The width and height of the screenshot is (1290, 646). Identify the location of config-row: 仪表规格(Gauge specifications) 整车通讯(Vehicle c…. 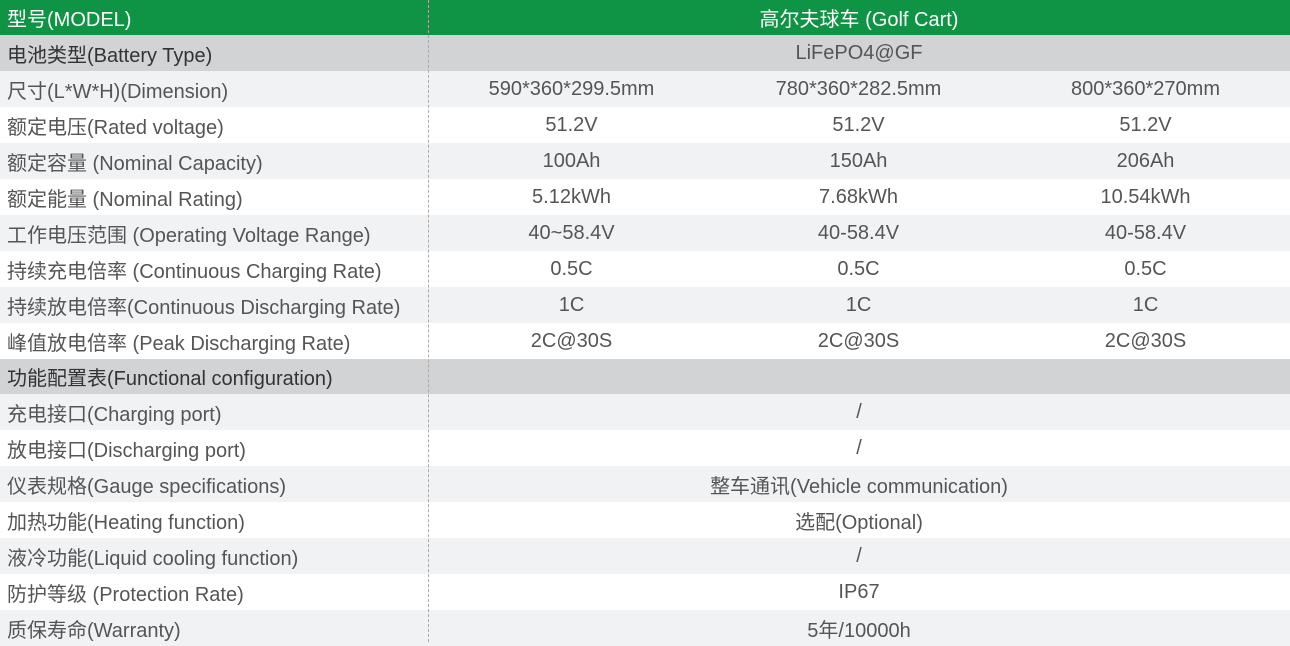
(645, 484).